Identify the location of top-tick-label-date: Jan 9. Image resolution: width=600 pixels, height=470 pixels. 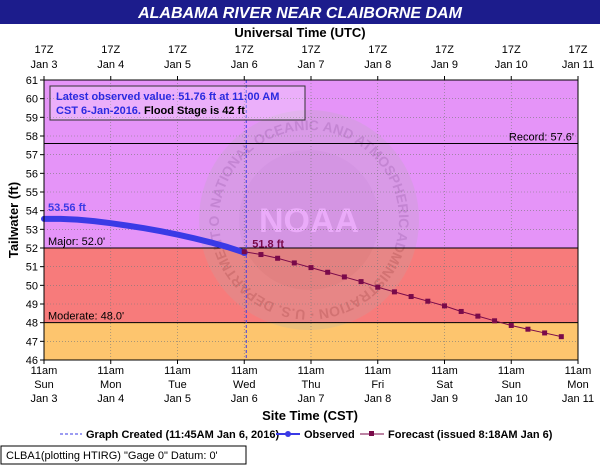
(444, 65).